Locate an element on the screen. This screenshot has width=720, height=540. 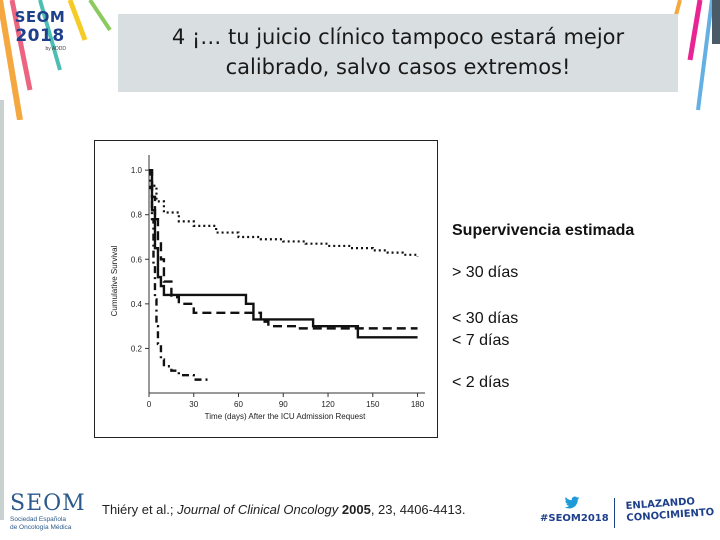
y-tick-label: 0.2 is located at coordinates (137, 348).